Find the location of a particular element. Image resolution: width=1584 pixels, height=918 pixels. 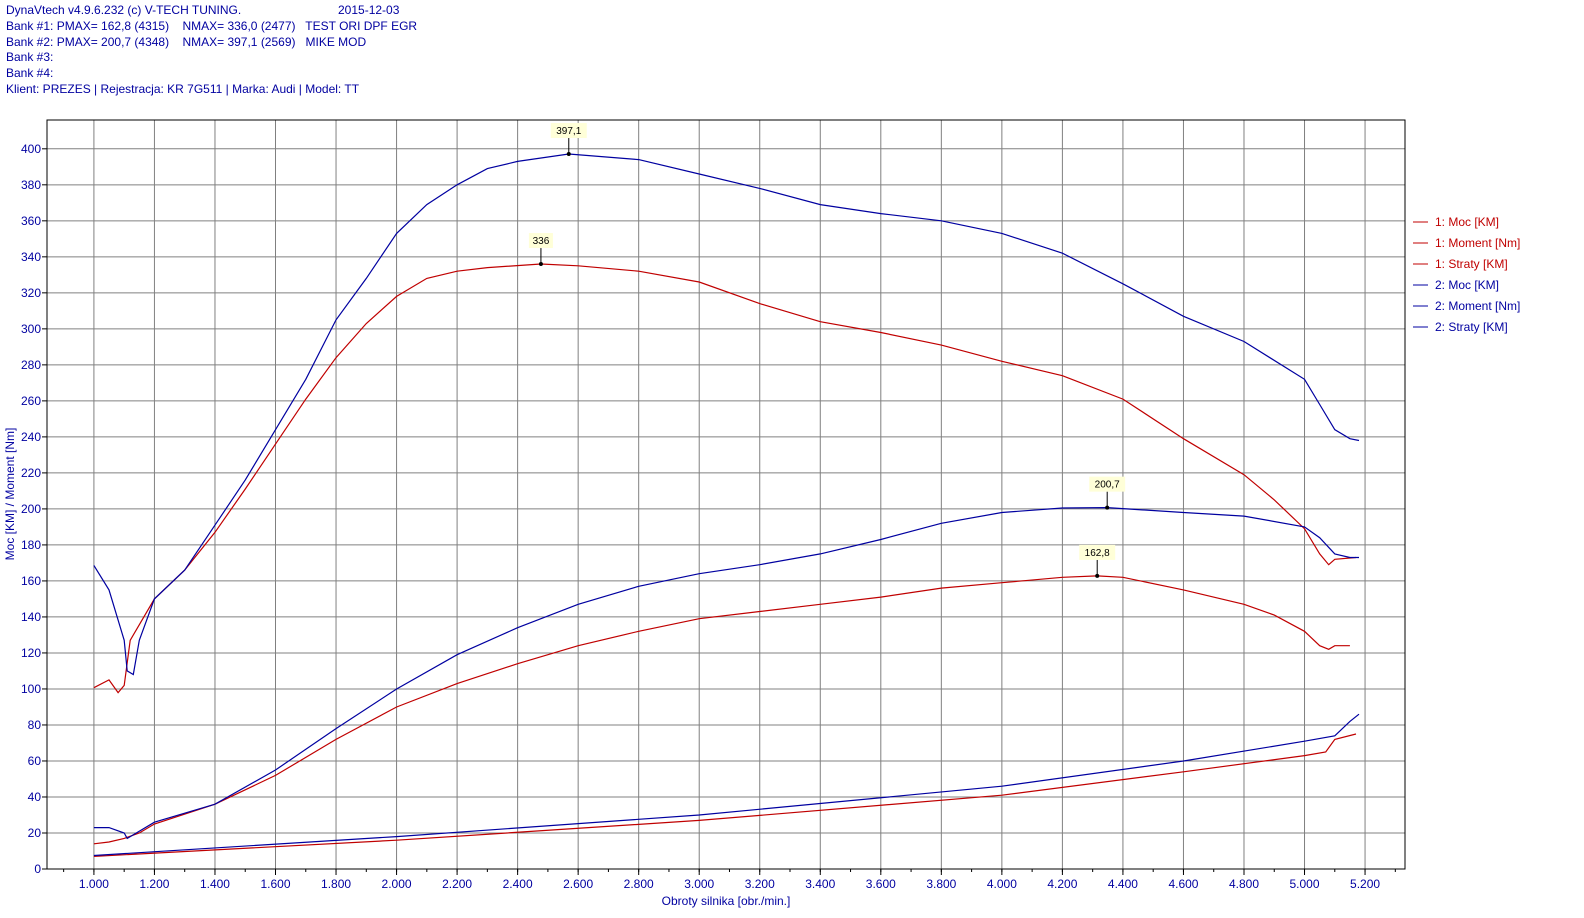

y-tick-label: 60 is located at coordinates (35, 761).